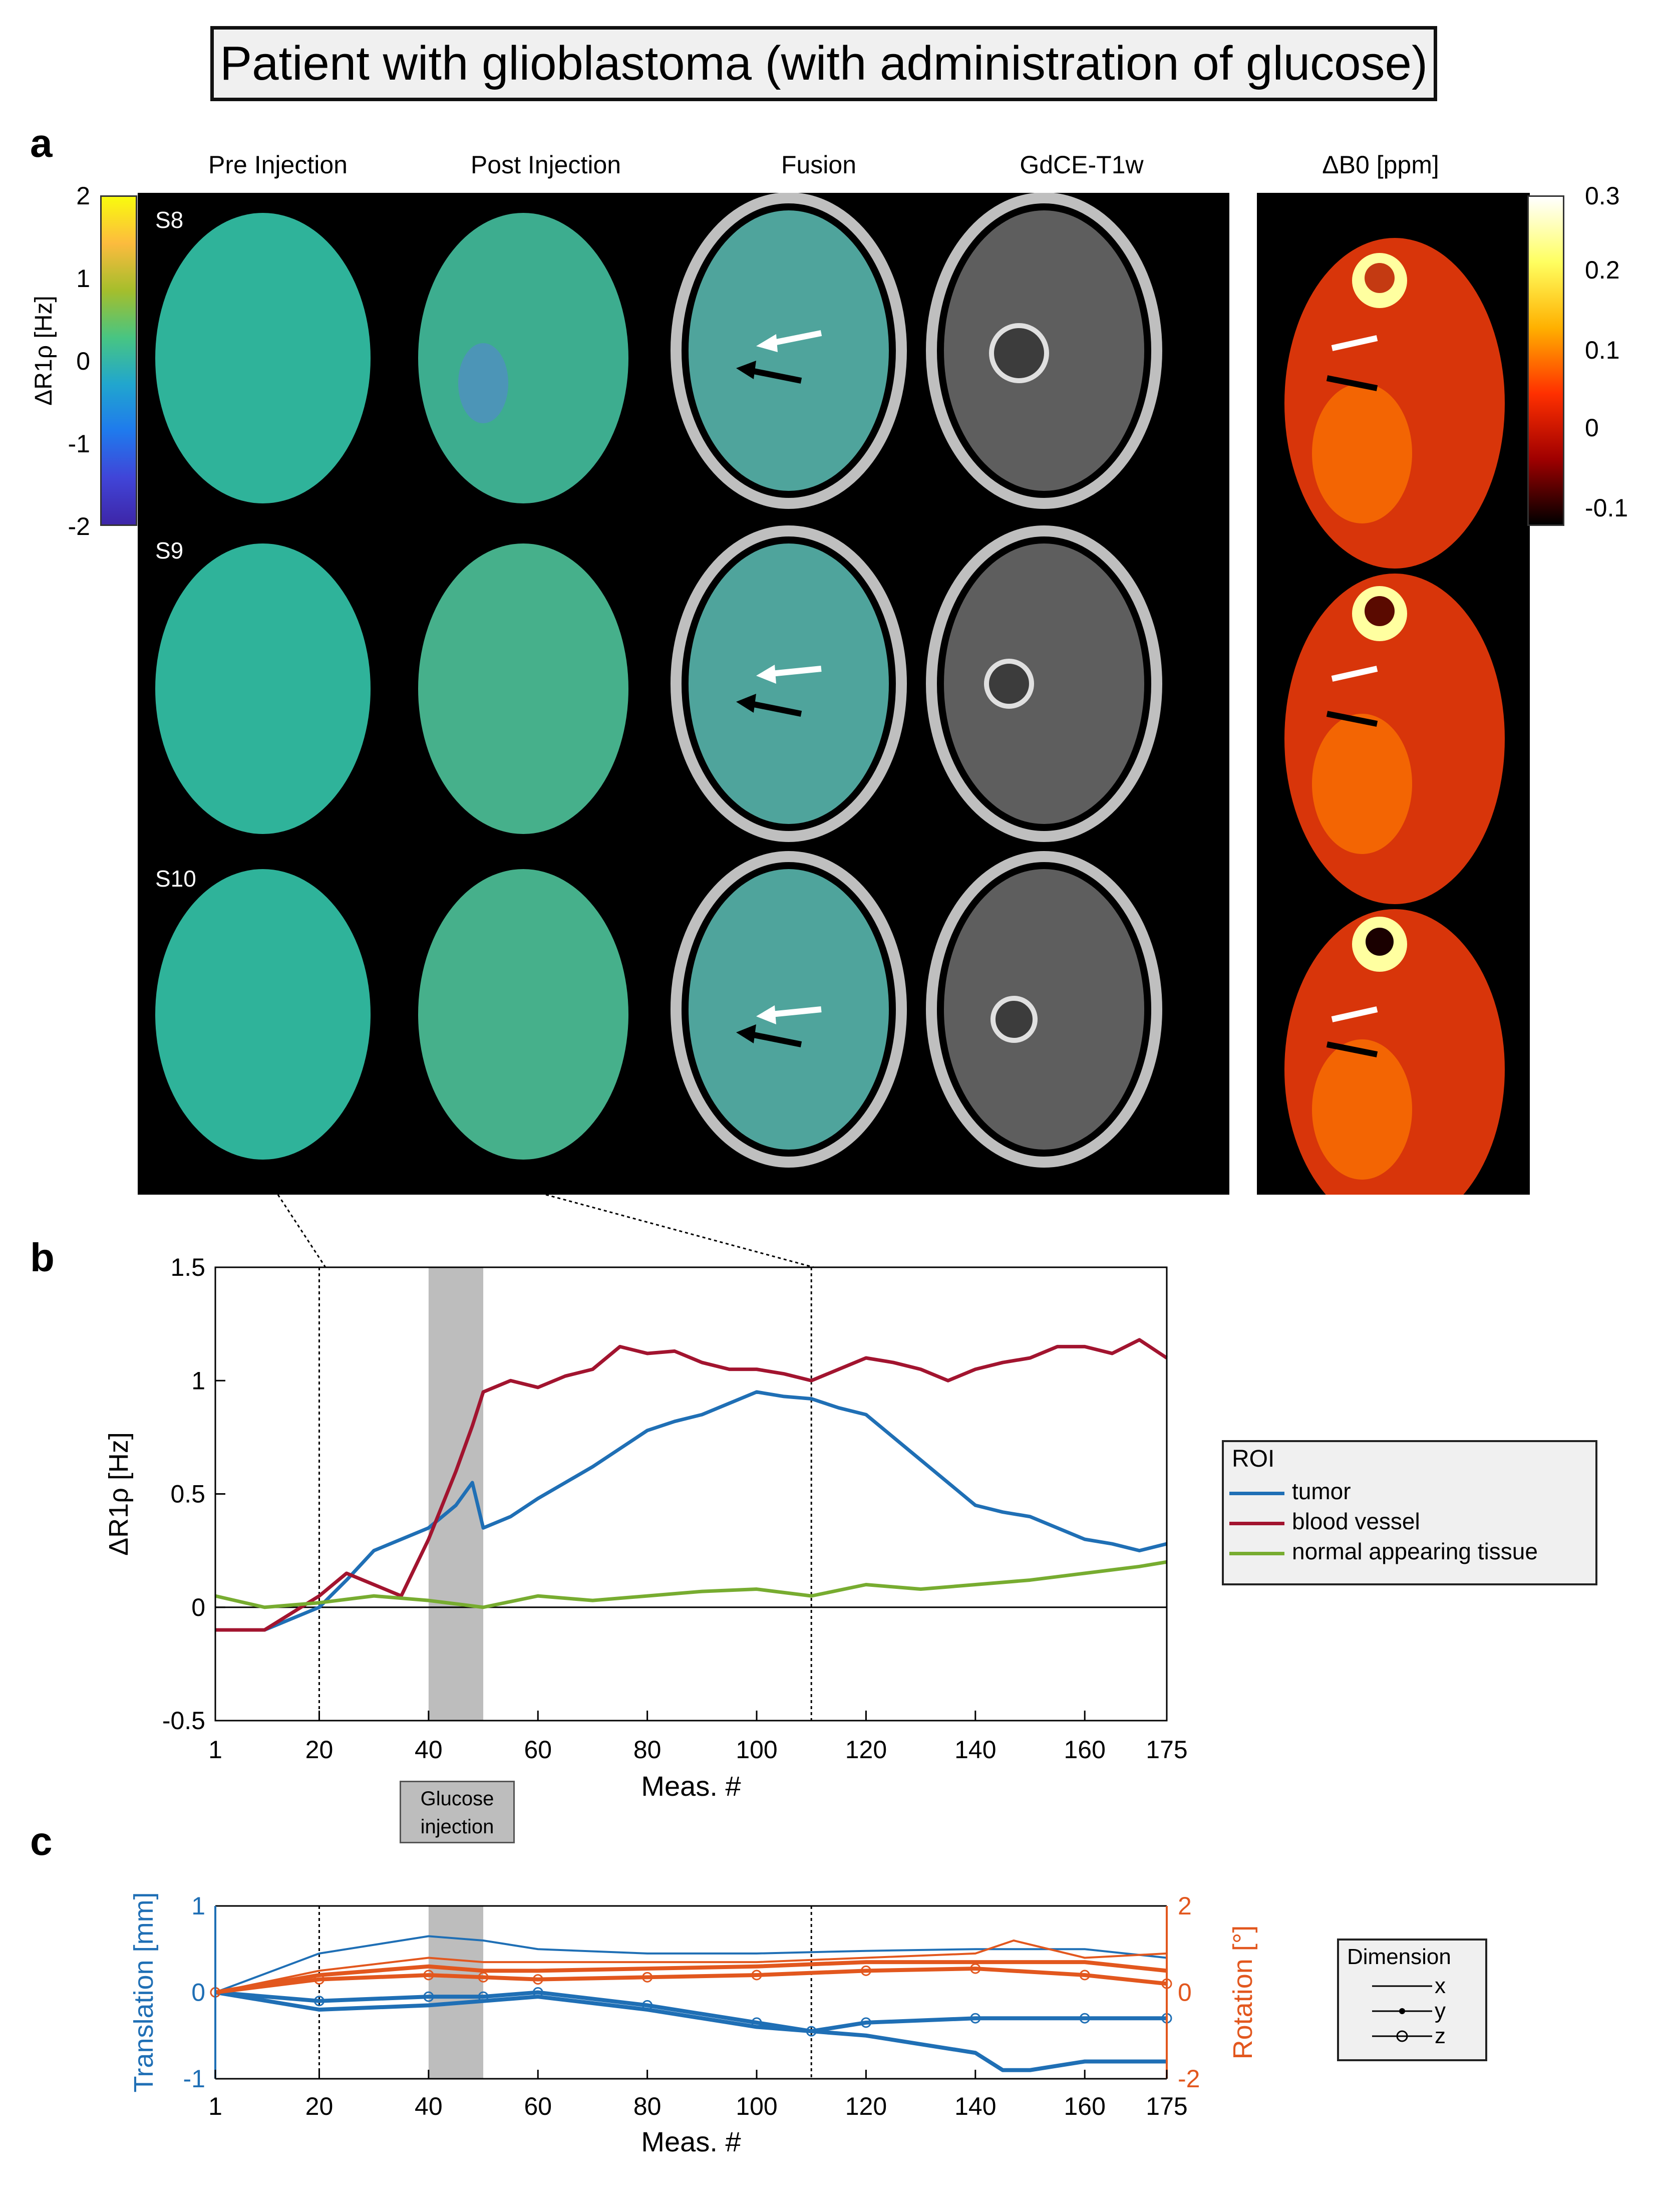 This screenshot has height=2212, width=1657. I want to click on roi-legend, so click(1409, 1512).